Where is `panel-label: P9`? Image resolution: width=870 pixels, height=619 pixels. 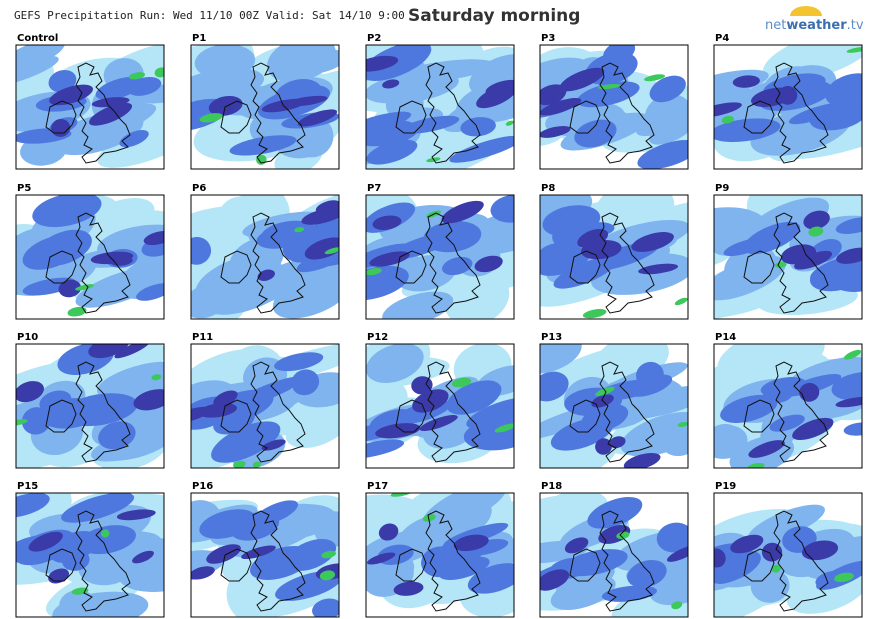
panel-label: P9 is located at coordinates (722, 188).